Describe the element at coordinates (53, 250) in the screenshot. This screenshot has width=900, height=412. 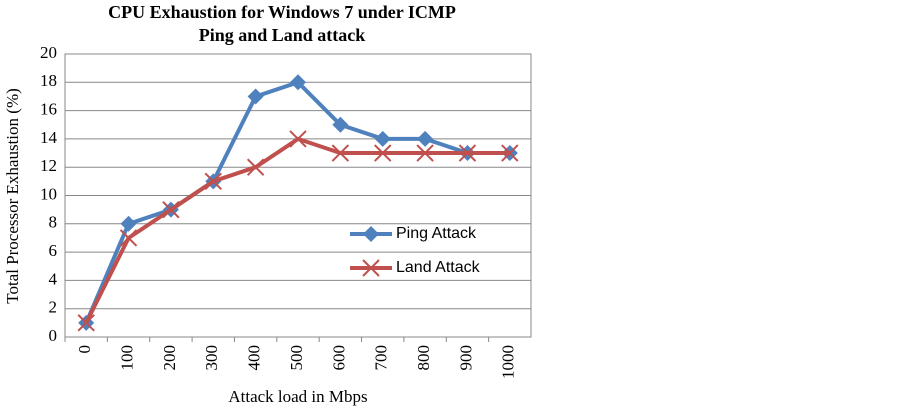
I see `y-tick-label: 6` at that location.